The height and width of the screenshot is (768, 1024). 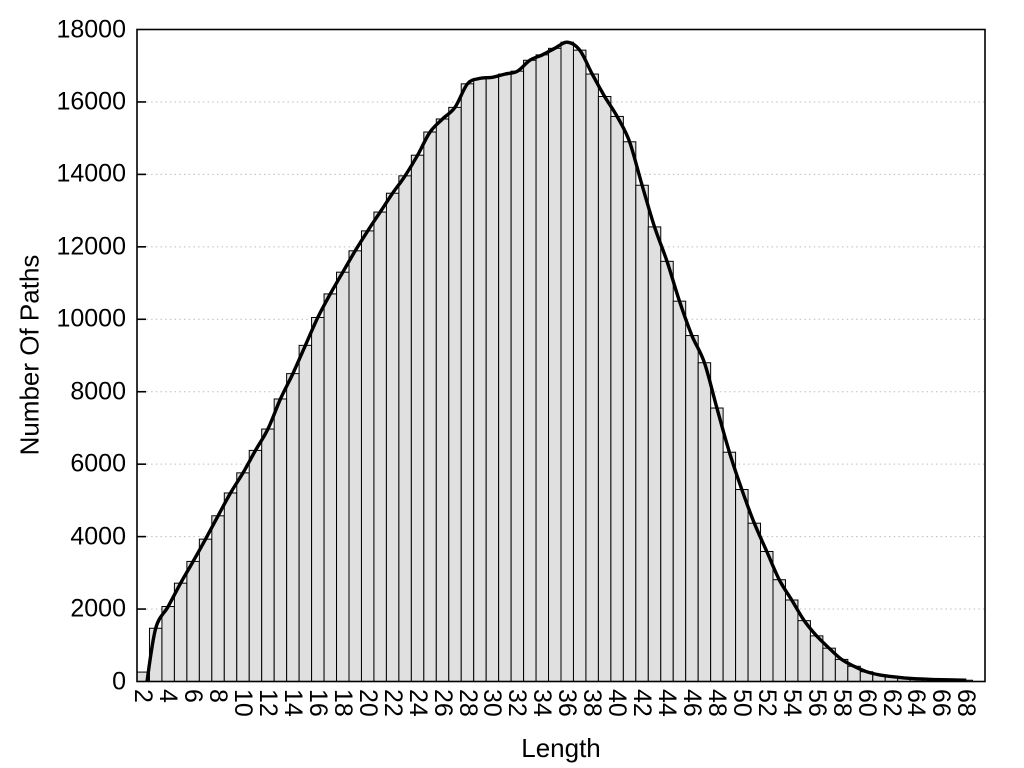 I want to click on y-tick-label: 2000, so click(x=98, y=608).